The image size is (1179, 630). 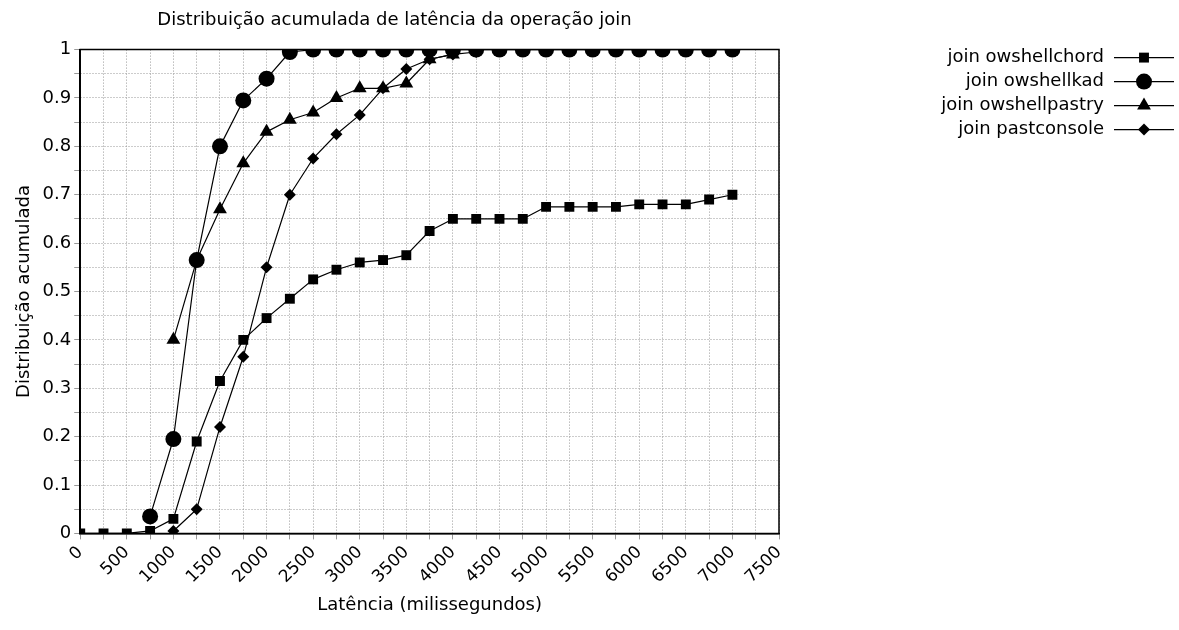 What do you see at coordinates (57, 483) in the screenshot?
I see `y-tick-label: 0.1` at bounding box center [57, 483].